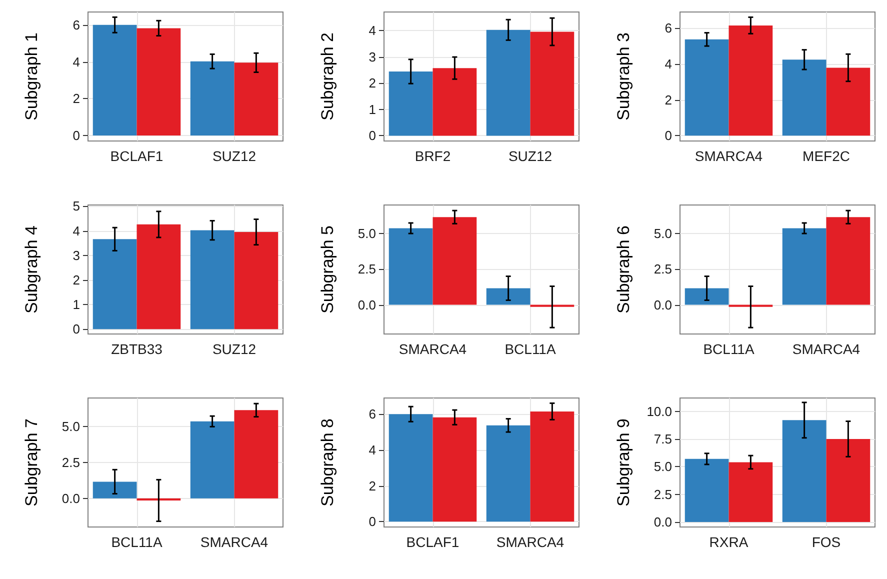  Describe the element at coordinates (623, 270) in the screenshot. I see `y-axis-title: Subgraph 6` at that location.